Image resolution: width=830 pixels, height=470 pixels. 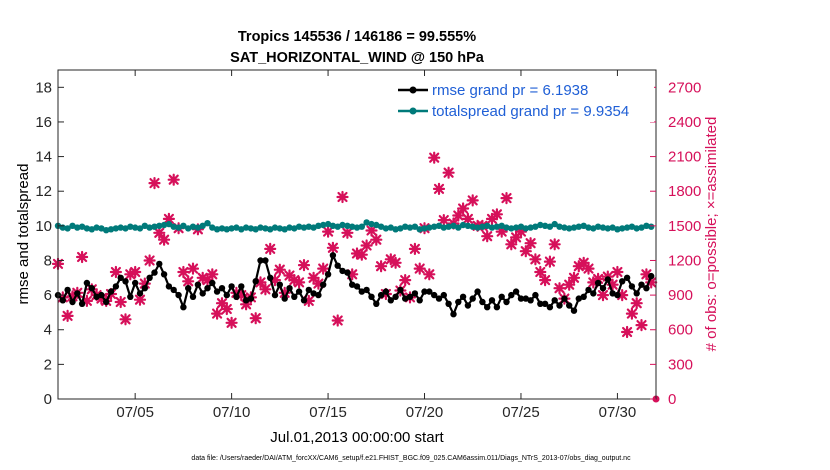 What do you see at coordinates (328, 412) in the screenshot?
I see `x-tick-label: 07/15` at bounding box center [328, 412].